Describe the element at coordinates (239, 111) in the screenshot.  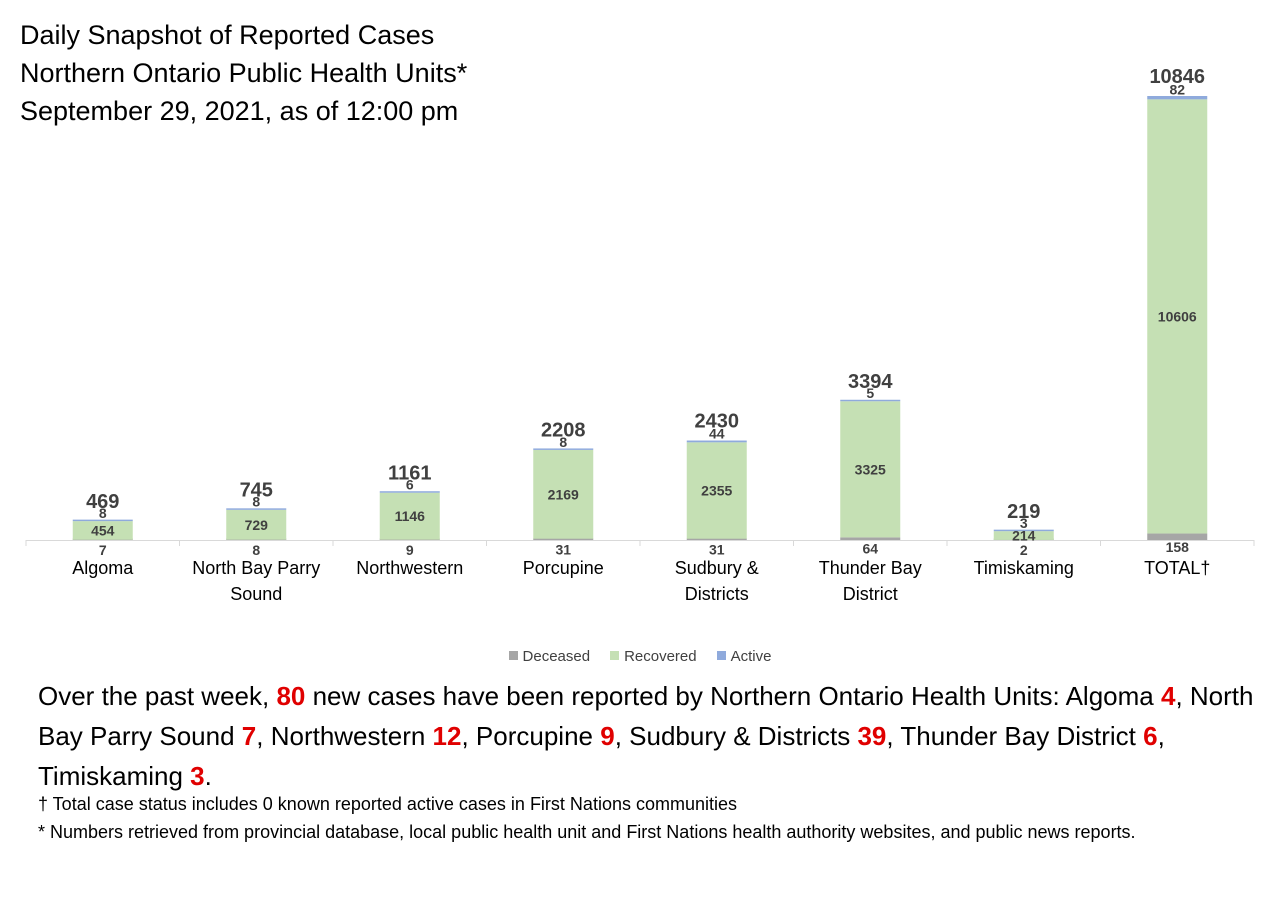
I see `title-line-3: September 29, 2021, as of 12:00 pm` at that location.